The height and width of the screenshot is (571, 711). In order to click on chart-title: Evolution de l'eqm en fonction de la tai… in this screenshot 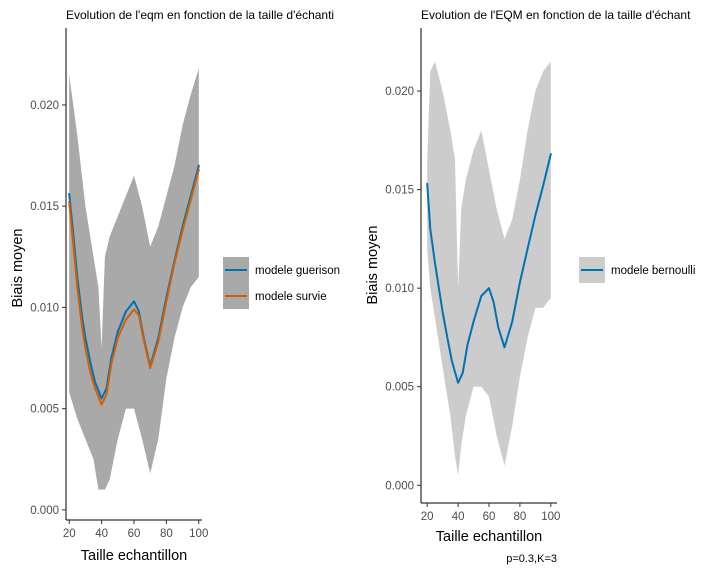, I will do `click(200, 15)`.